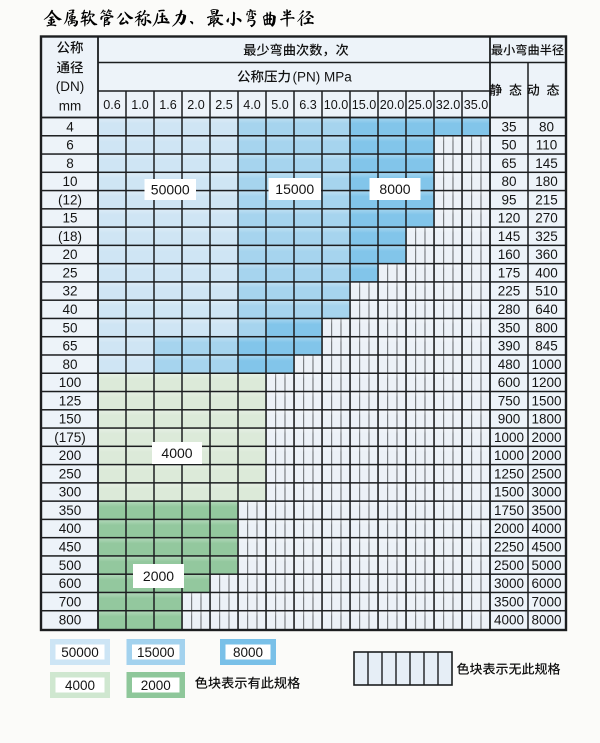 The image size is (600, 743). What do you see at coordinates (70, 601) in the screenshot?
I see `svg-text: 700` at bounding box center [70, 601].